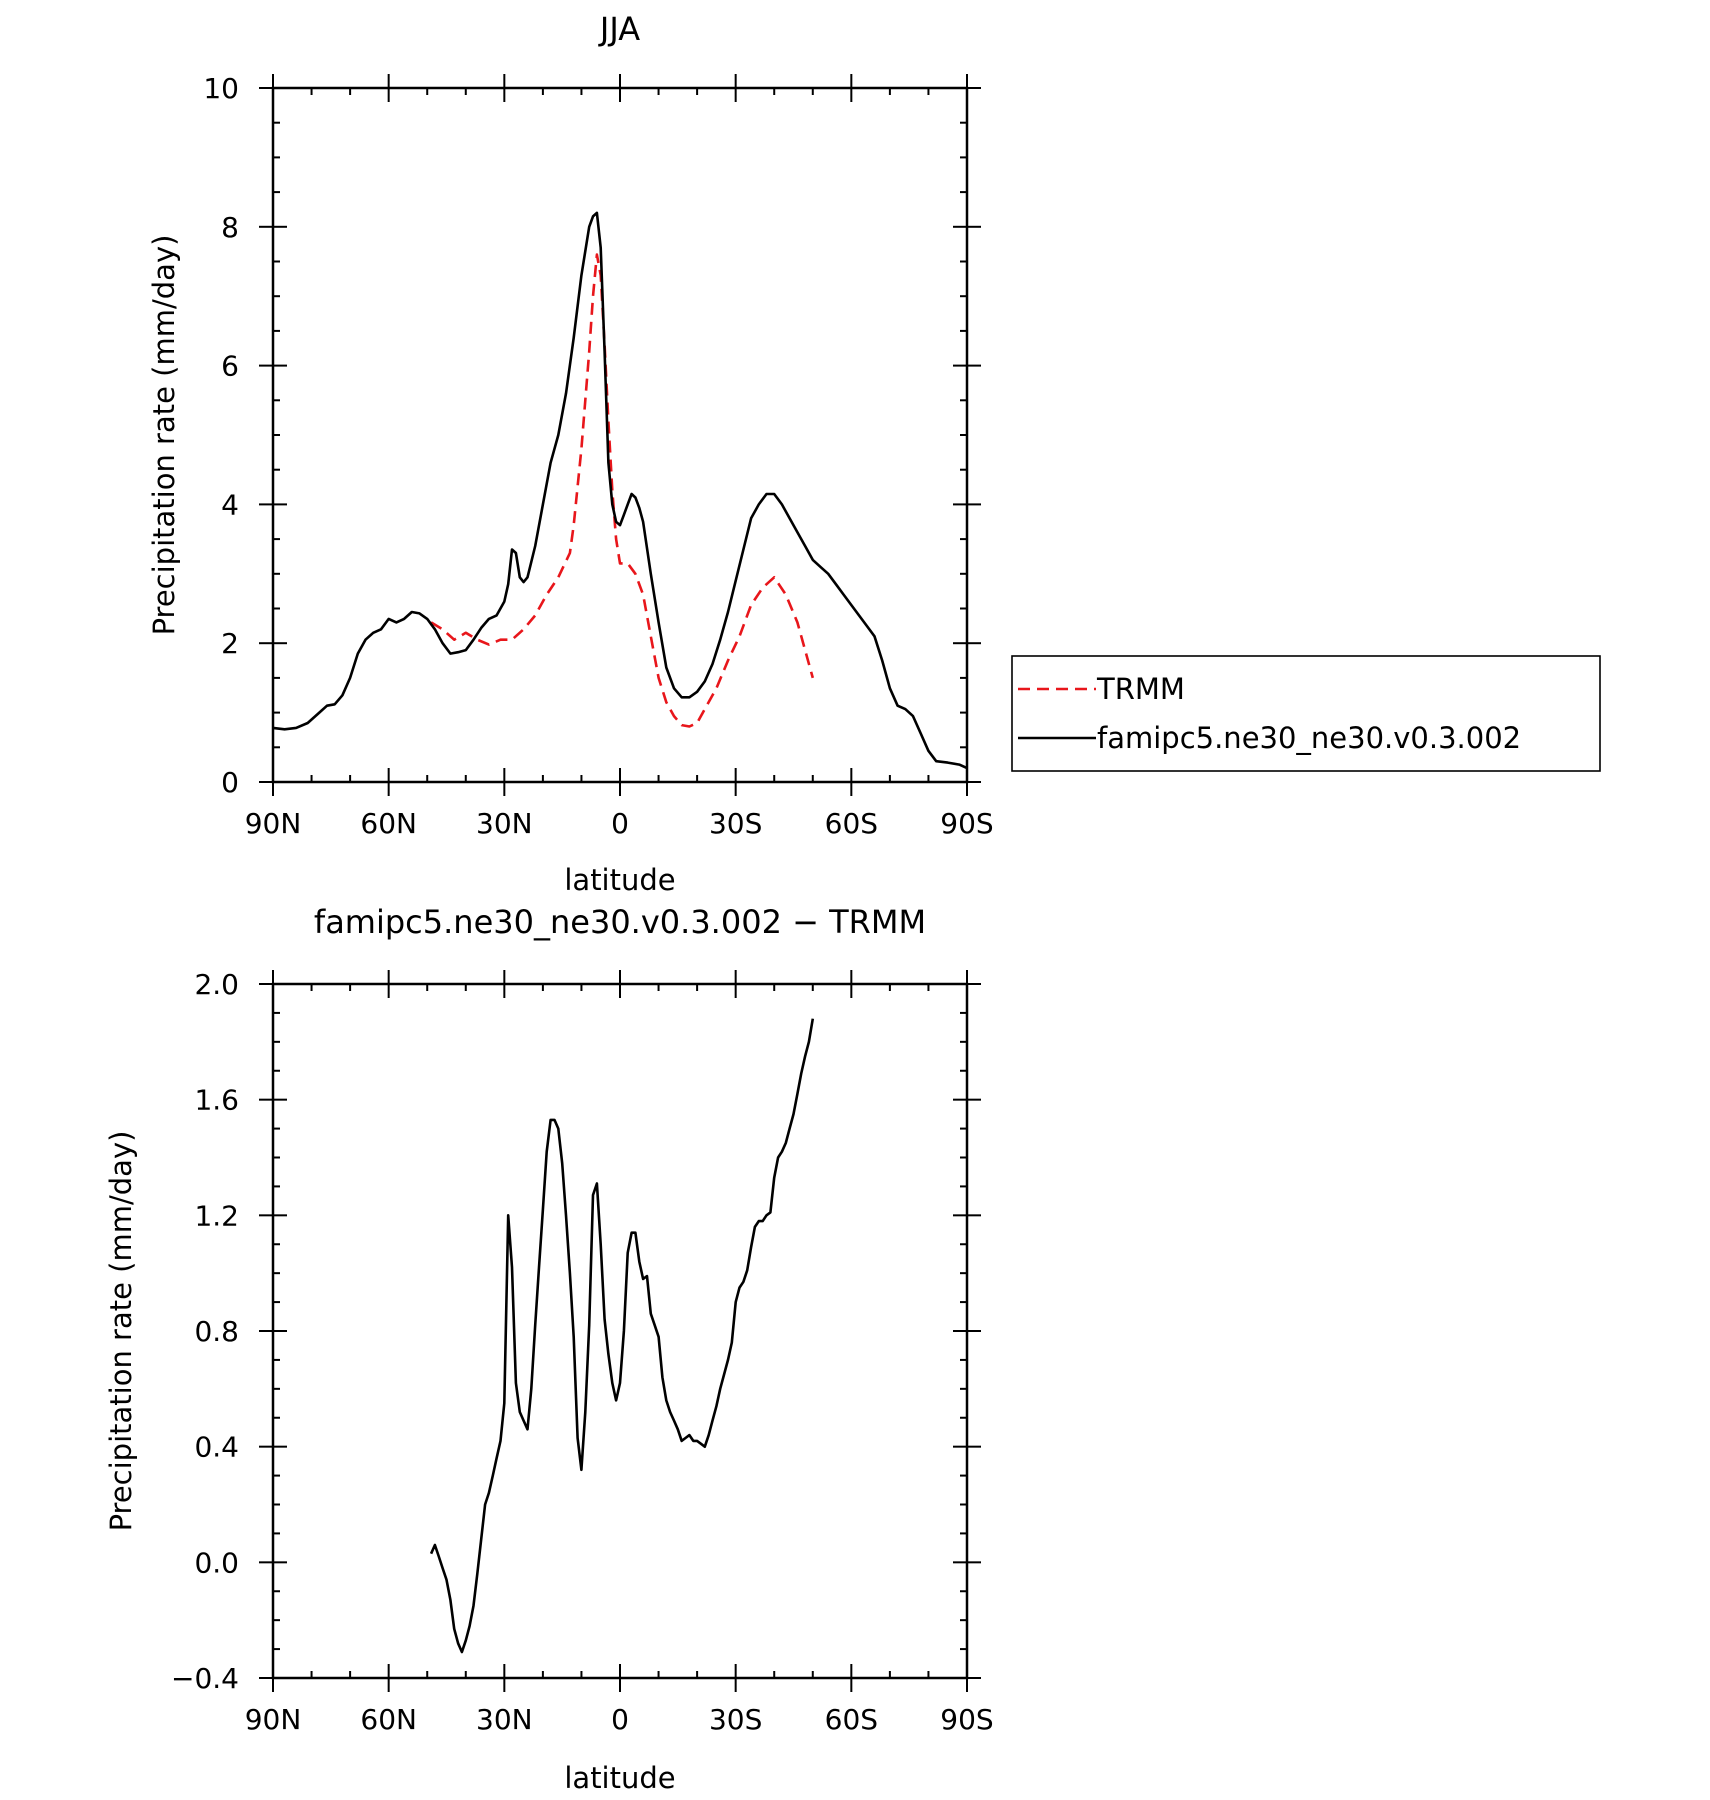 The height and width of the screenshot is (1800, 1710). I want to click on top-y-tick-label: 6, so click(230, 366).